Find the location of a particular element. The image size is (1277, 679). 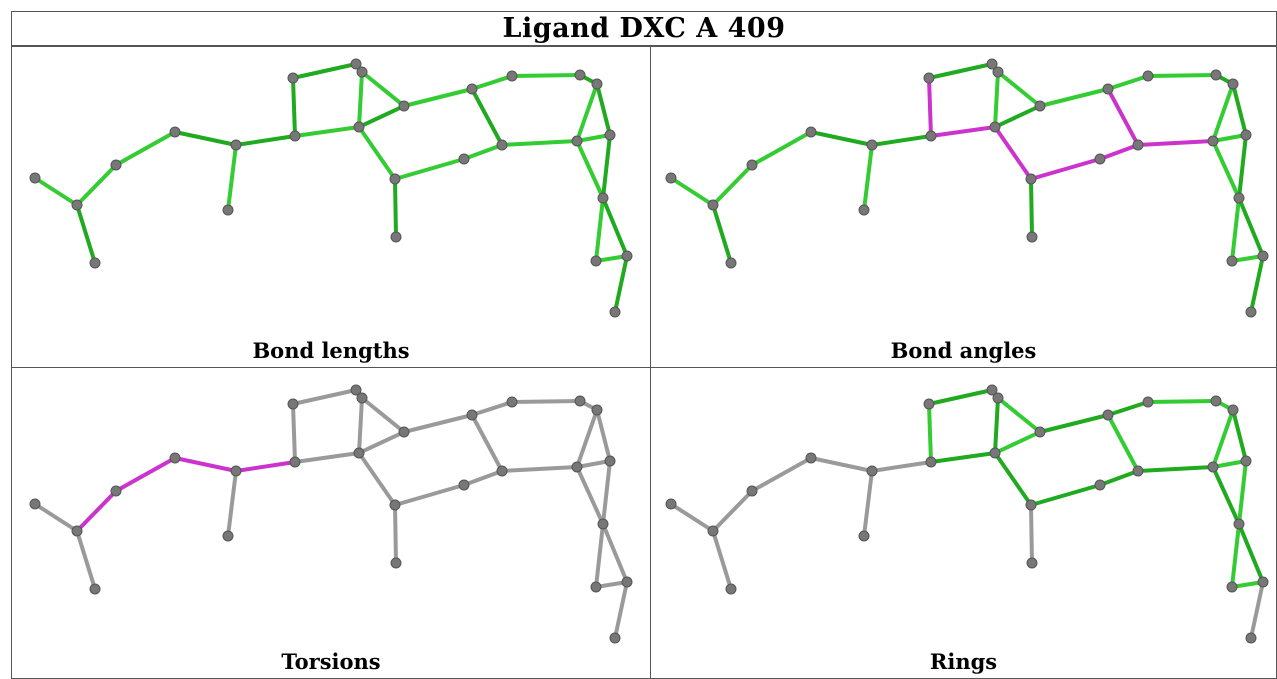

caption-rings: Rings is located at coordinates (963, 661).